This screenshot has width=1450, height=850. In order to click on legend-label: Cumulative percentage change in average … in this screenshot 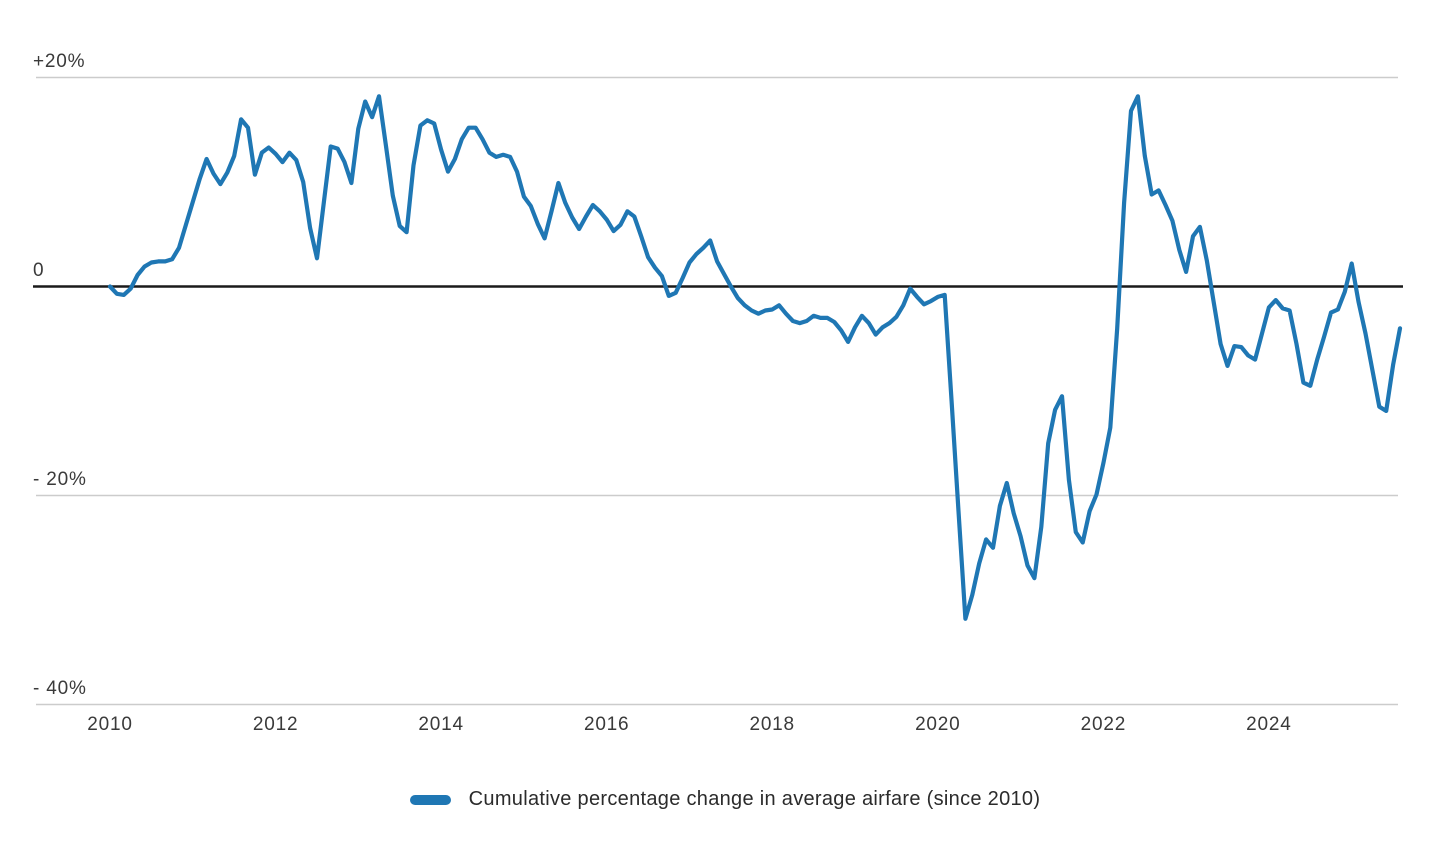, I will do `click(754, 799)`.